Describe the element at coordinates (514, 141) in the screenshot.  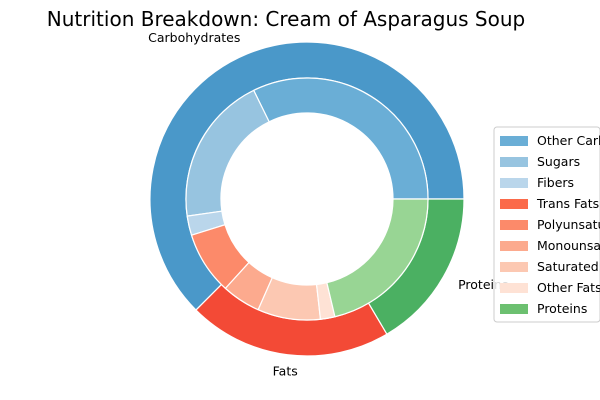
I see `legend-swatch-other-carbohydrates` at that location.